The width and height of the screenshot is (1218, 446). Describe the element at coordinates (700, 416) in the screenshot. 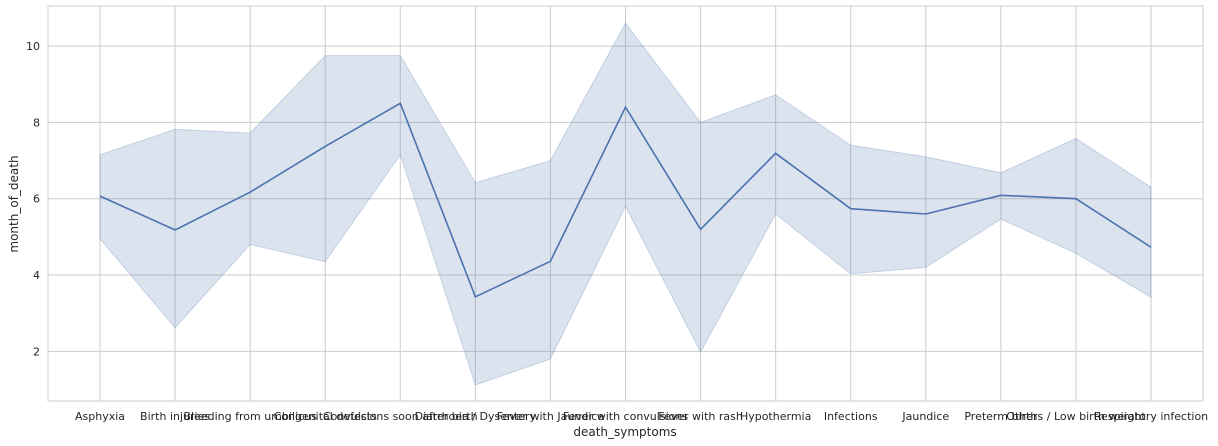

I see `x-tick-label: Fever with rash` at that location.